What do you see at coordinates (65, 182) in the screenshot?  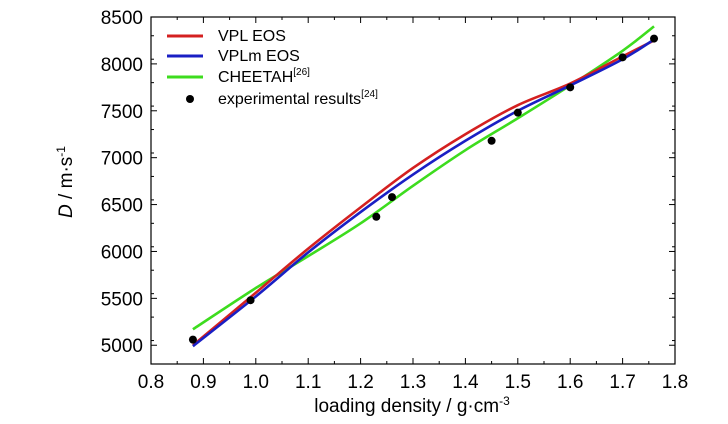 I see `y-axis-title: D / m·s-1` at bounding box center [65, 182].